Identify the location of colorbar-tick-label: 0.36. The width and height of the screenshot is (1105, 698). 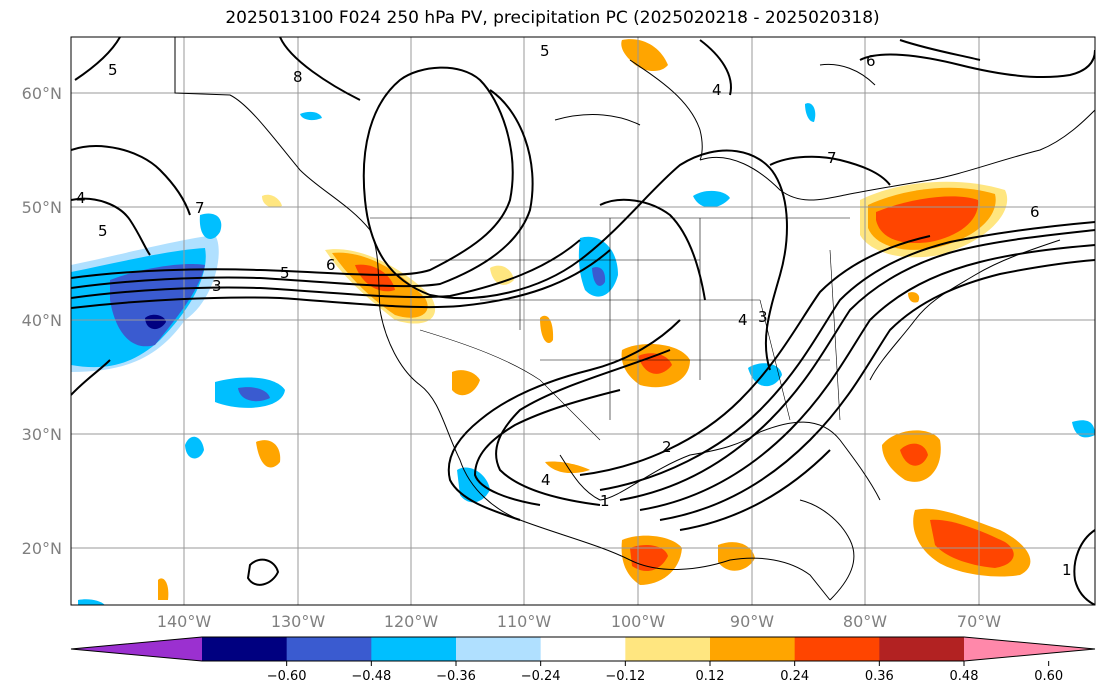
(879, 676).